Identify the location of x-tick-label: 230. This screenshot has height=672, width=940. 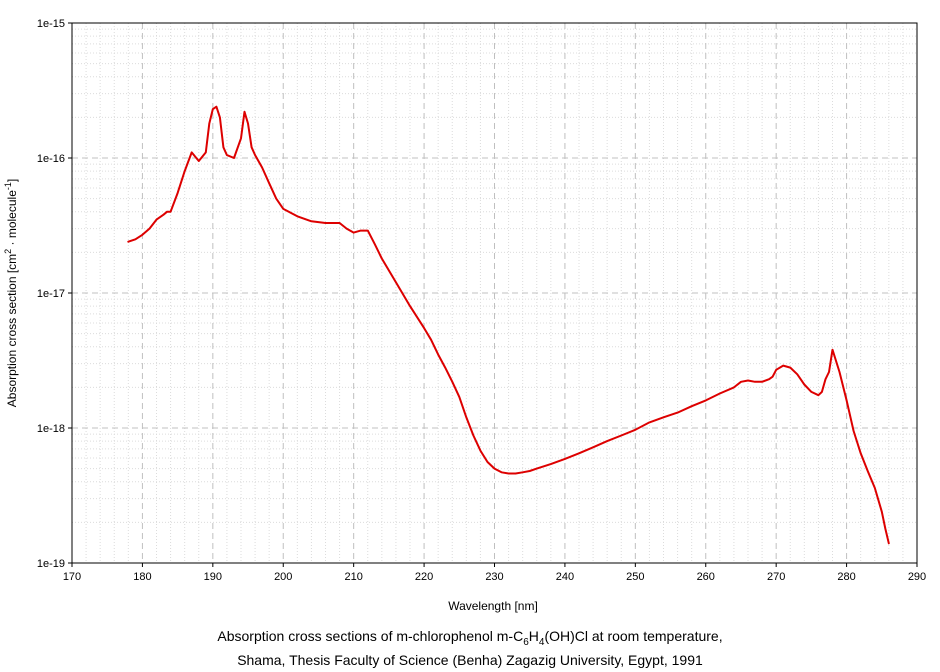
(494, 577).